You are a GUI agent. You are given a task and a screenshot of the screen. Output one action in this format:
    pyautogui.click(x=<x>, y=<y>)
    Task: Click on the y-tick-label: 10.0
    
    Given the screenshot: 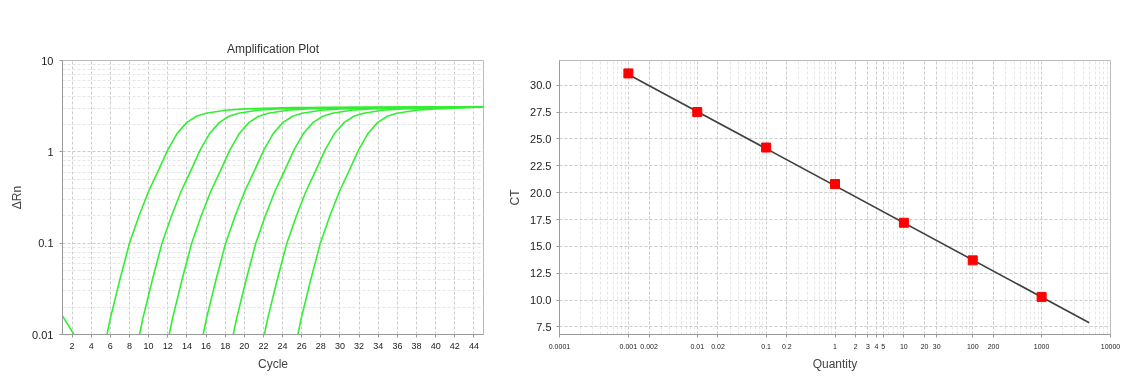 What is the action you would take?
    pyautogui.click(x=541, y=300)
    